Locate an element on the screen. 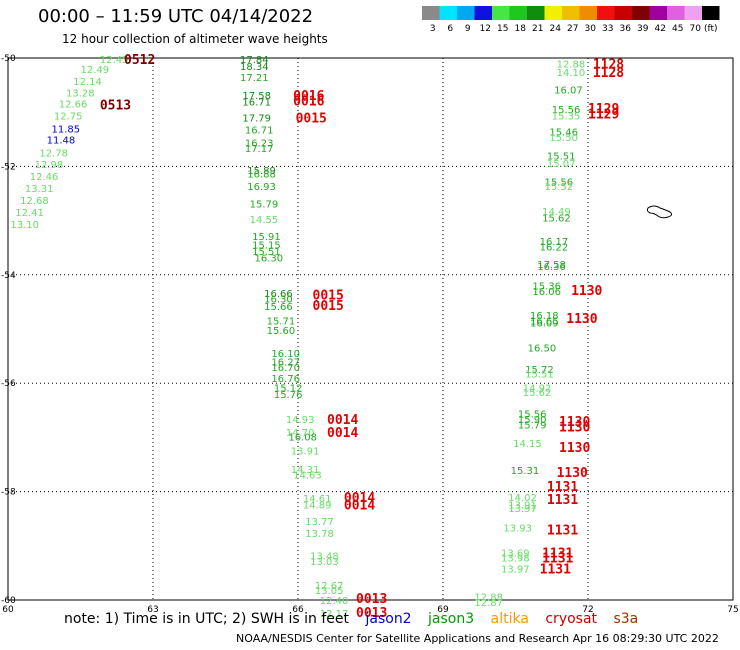  wave-height-value: 16.36 is located at coordinates (551, 267).